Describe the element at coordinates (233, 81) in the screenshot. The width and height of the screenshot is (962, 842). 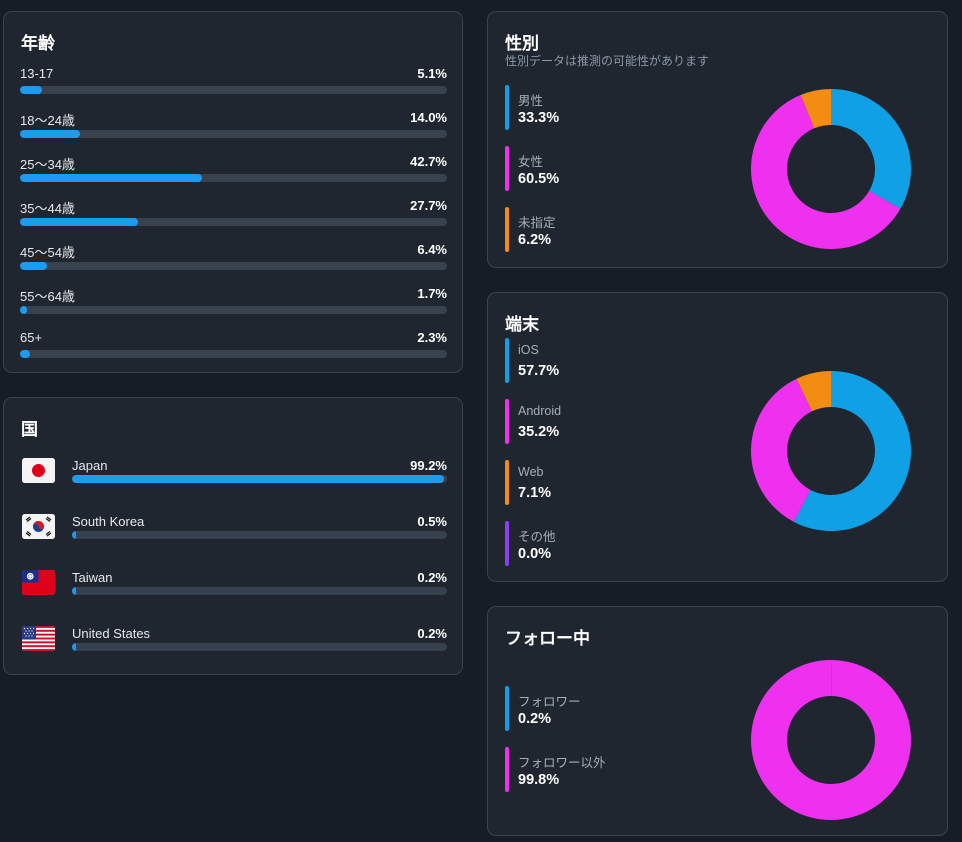
I see `age-row: 13-17 5.1%` at that location.